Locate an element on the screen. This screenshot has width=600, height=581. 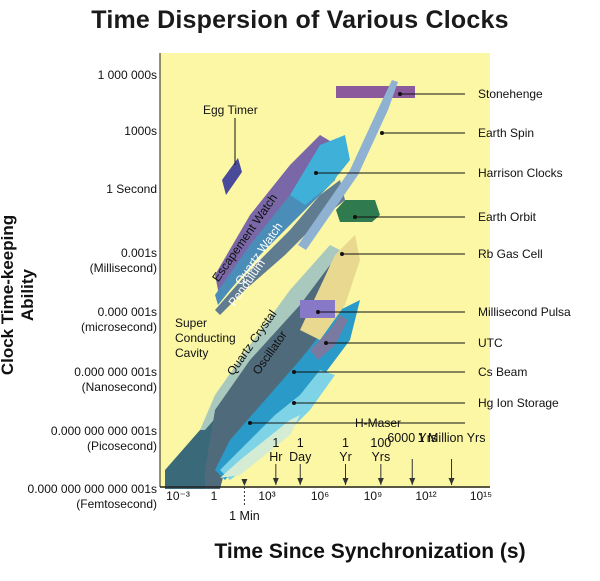
time-marker-label: Day is located at coordinates (300, 457).